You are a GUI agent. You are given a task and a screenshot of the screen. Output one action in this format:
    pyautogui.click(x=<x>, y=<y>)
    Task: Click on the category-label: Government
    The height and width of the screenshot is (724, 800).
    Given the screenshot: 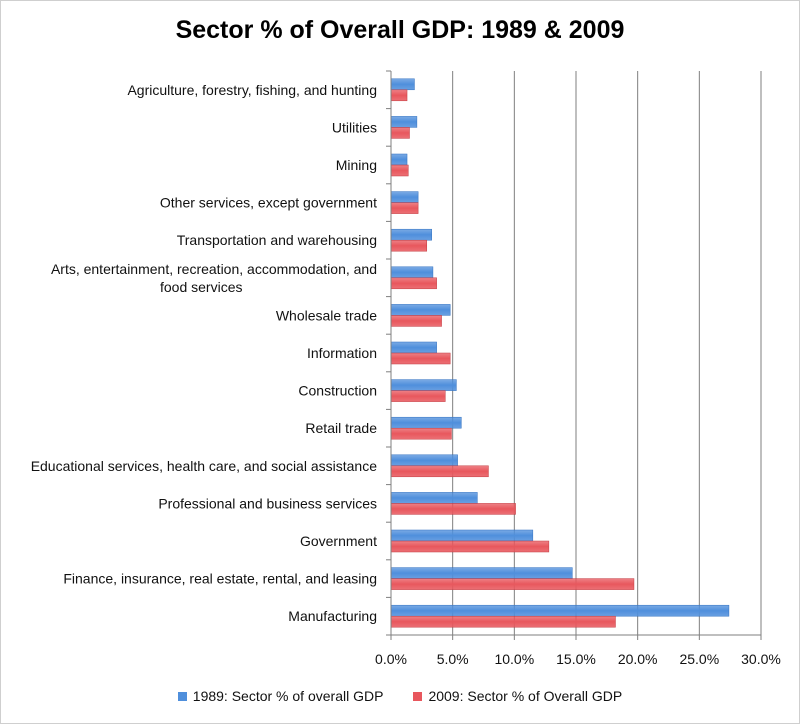 What is the action you would take?
    pyautogui.click(x=338, y=541)
    